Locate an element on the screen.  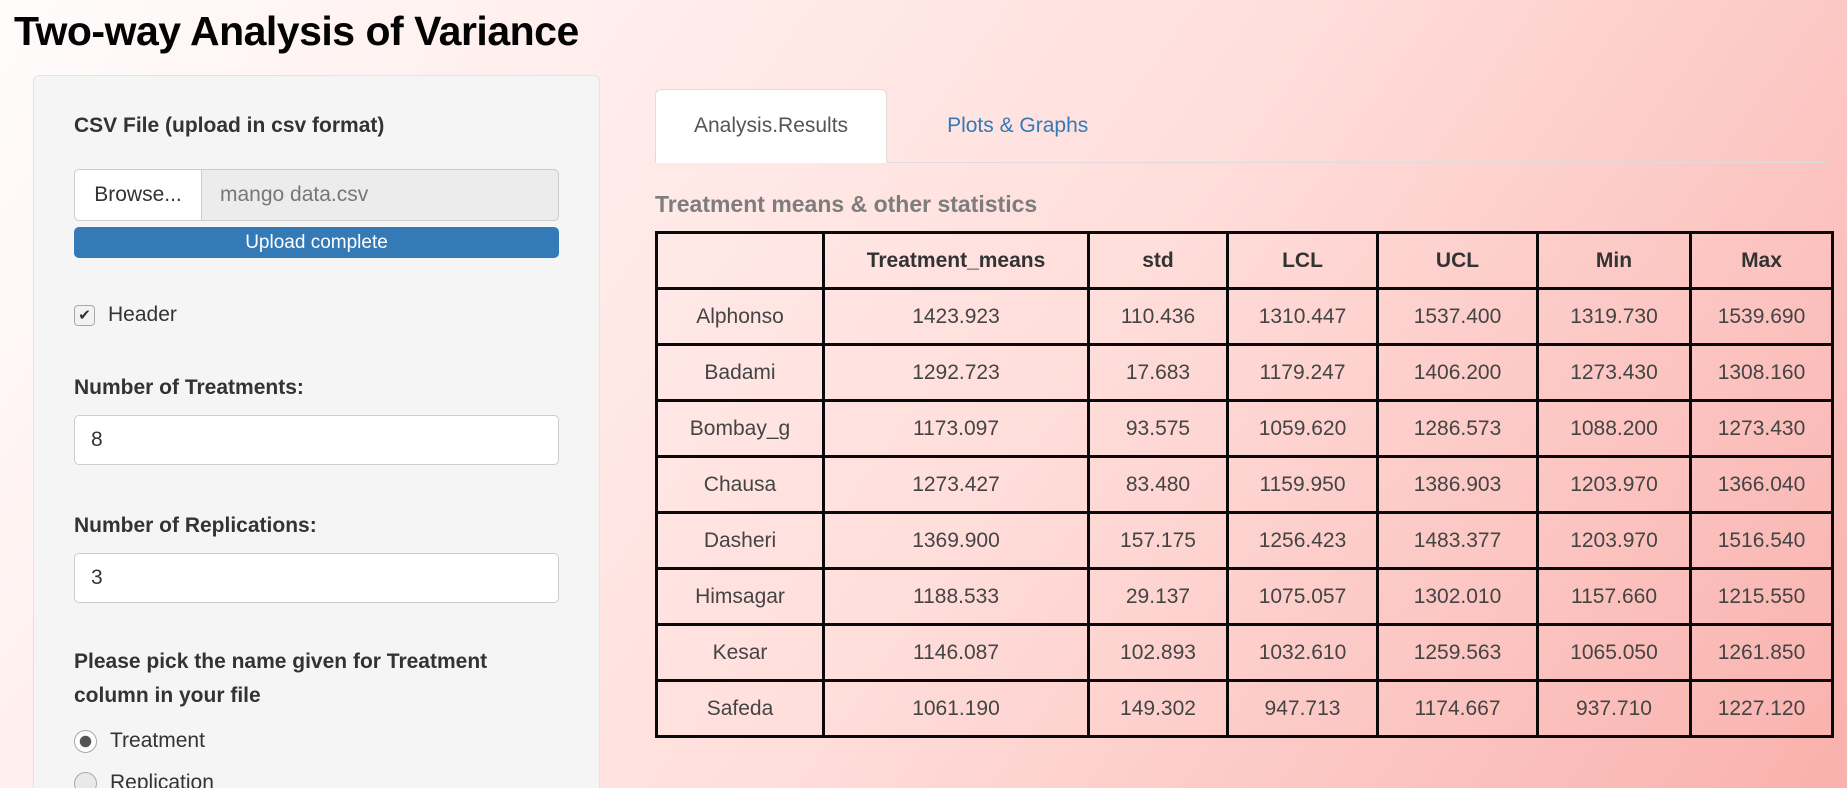
cell-value: 1423.923 is located at coordinates (956, 316).